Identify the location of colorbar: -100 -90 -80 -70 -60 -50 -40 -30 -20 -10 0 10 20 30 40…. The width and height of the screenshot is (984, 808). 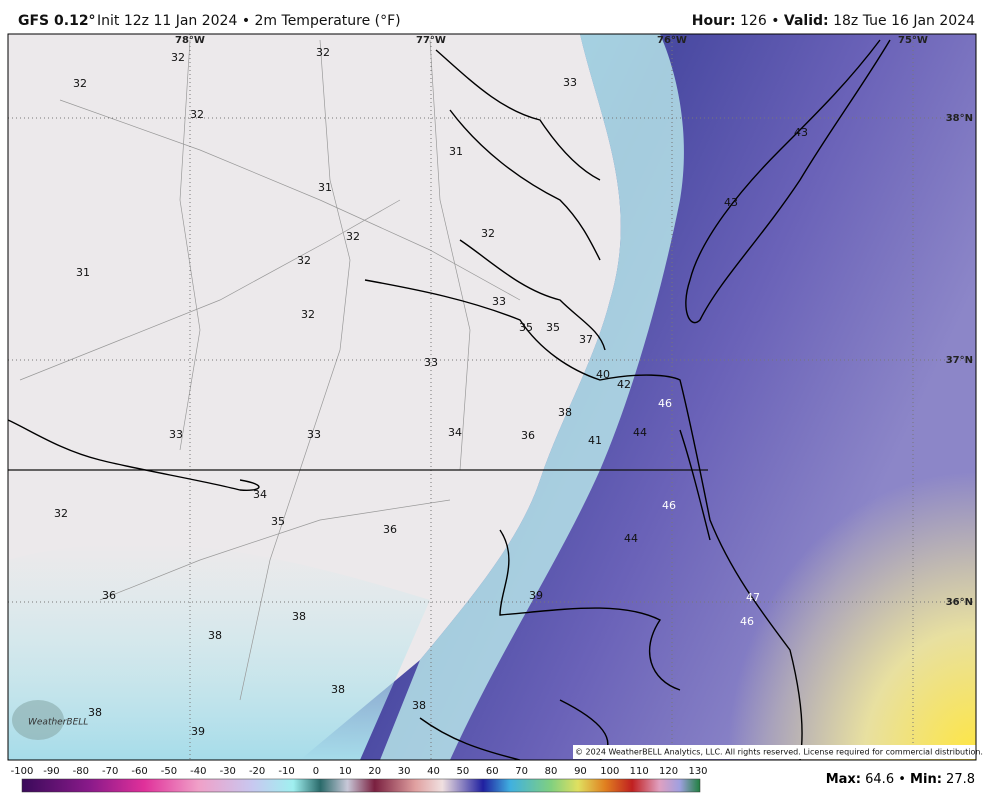
(359, 779).